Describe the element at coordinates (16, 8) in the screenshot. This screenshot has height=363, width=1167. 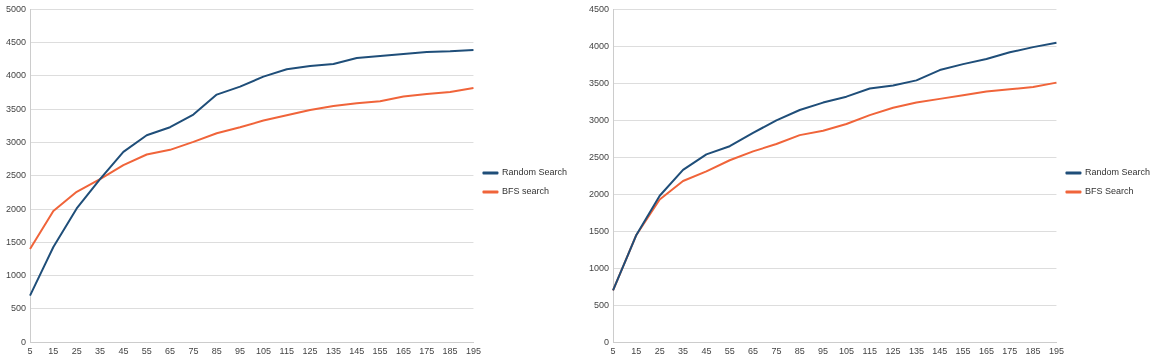
I see `y-tick-label: 5000` at that location.